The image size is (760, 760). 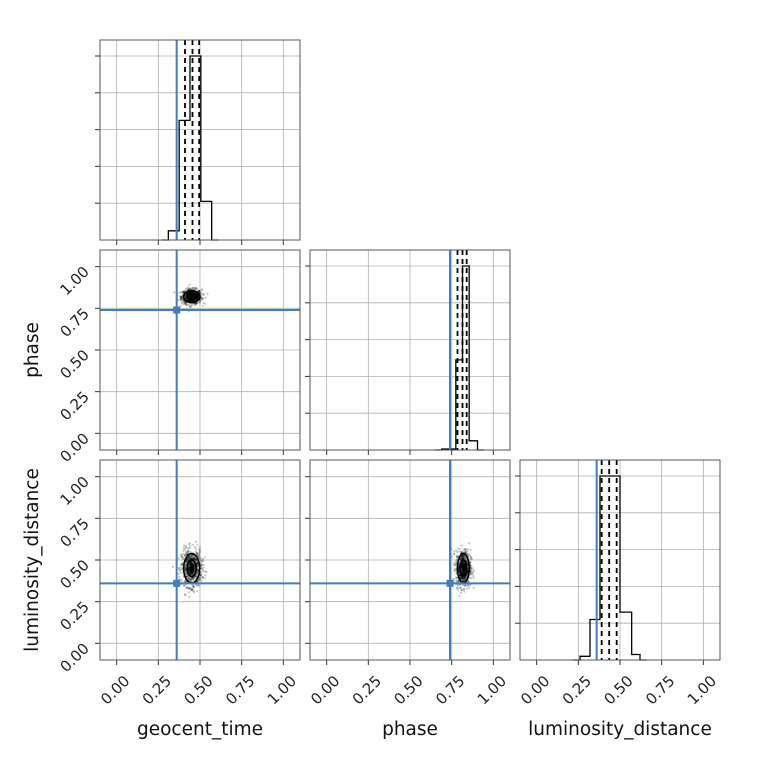 I want to click on density-core, so click(x=192, y=568).